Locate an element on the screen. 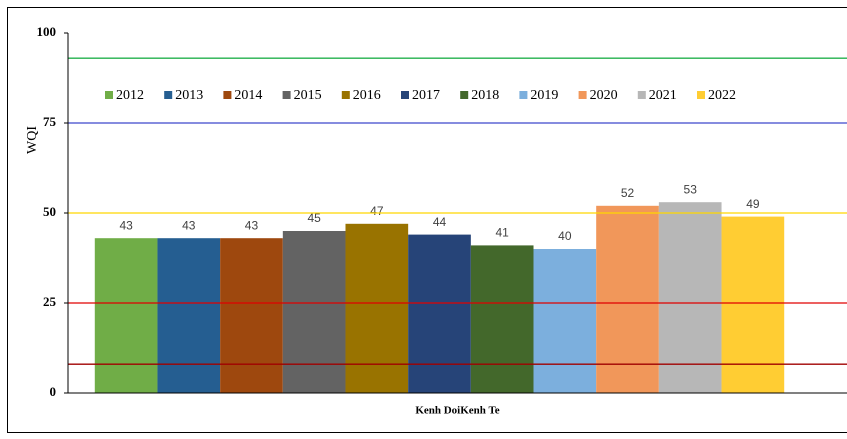 The image size is (847, 439). y-tick-label: 75 is located at coordinates (50, 121).